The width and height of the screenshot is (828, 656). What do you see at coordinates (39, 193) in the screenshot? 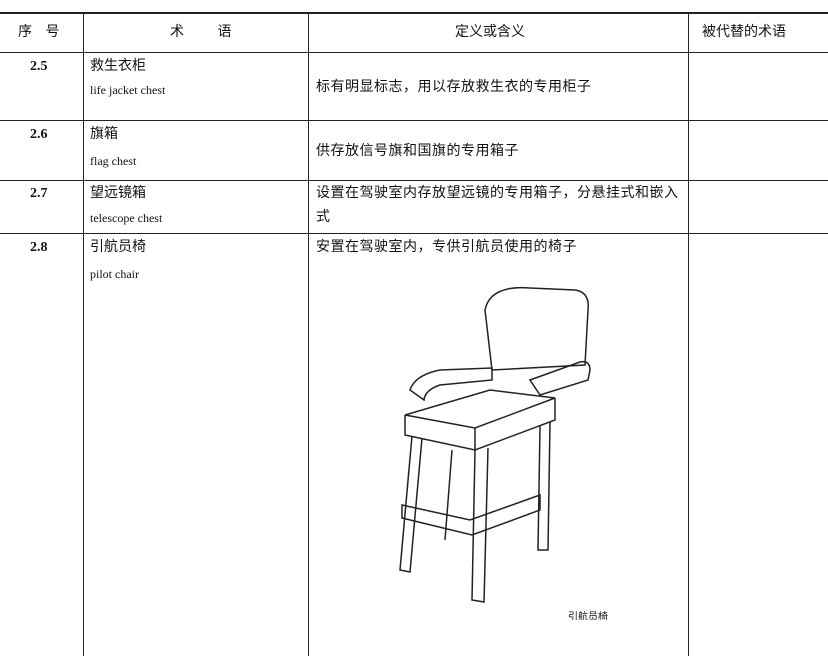
I see `row-number: 2.7` at bounding box center [39, 193].